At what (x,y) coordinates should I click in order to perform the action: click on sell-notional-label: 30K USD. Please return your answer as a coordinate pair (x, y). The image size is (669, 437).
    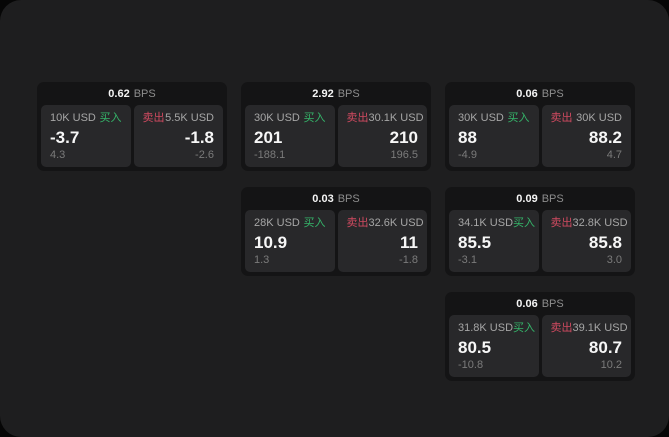
    Looking at the image, I should click on (599, 118).